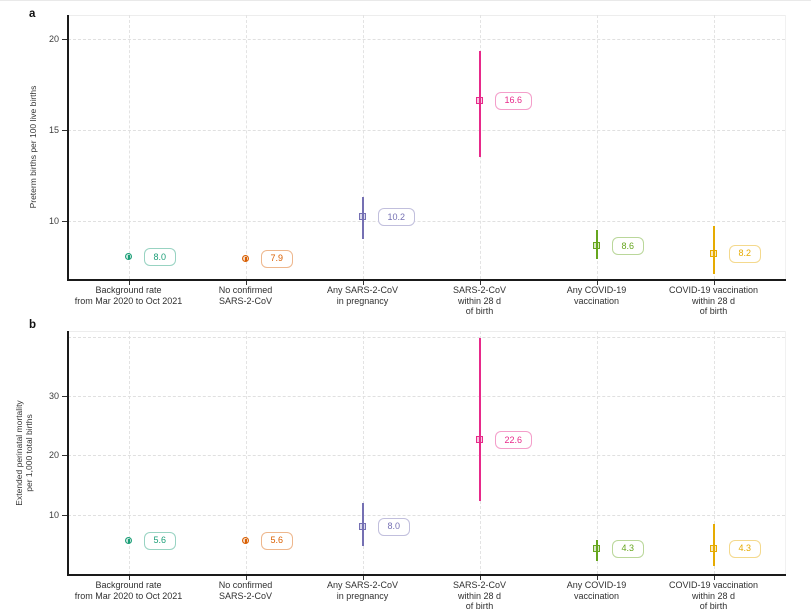 This screenshot has height=616, width=811. I want to click on panel-a-letter: a, so click(32, 14).